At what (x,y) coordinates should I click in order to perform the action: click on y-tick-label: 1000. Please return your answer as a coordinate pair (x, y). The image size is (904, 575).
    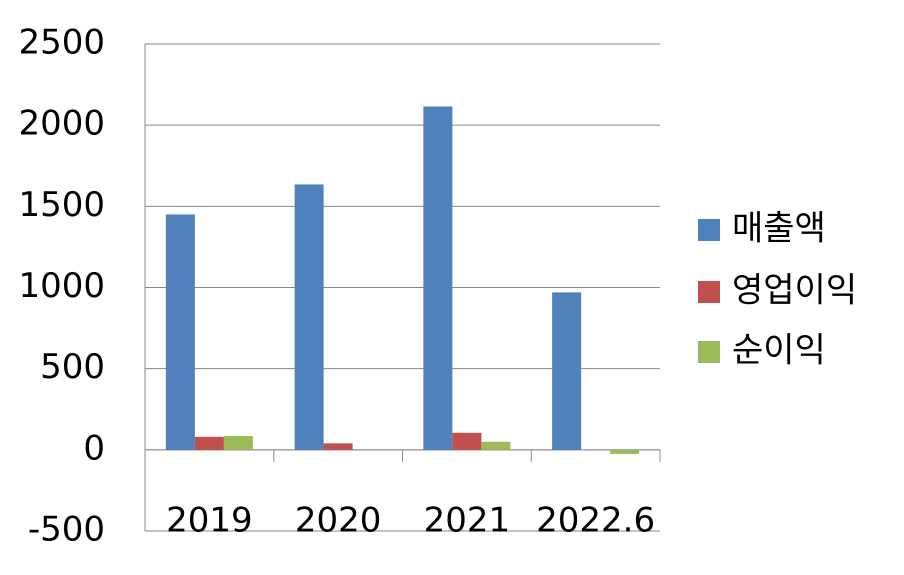
    Looking at the image, I should click on (61, 286).